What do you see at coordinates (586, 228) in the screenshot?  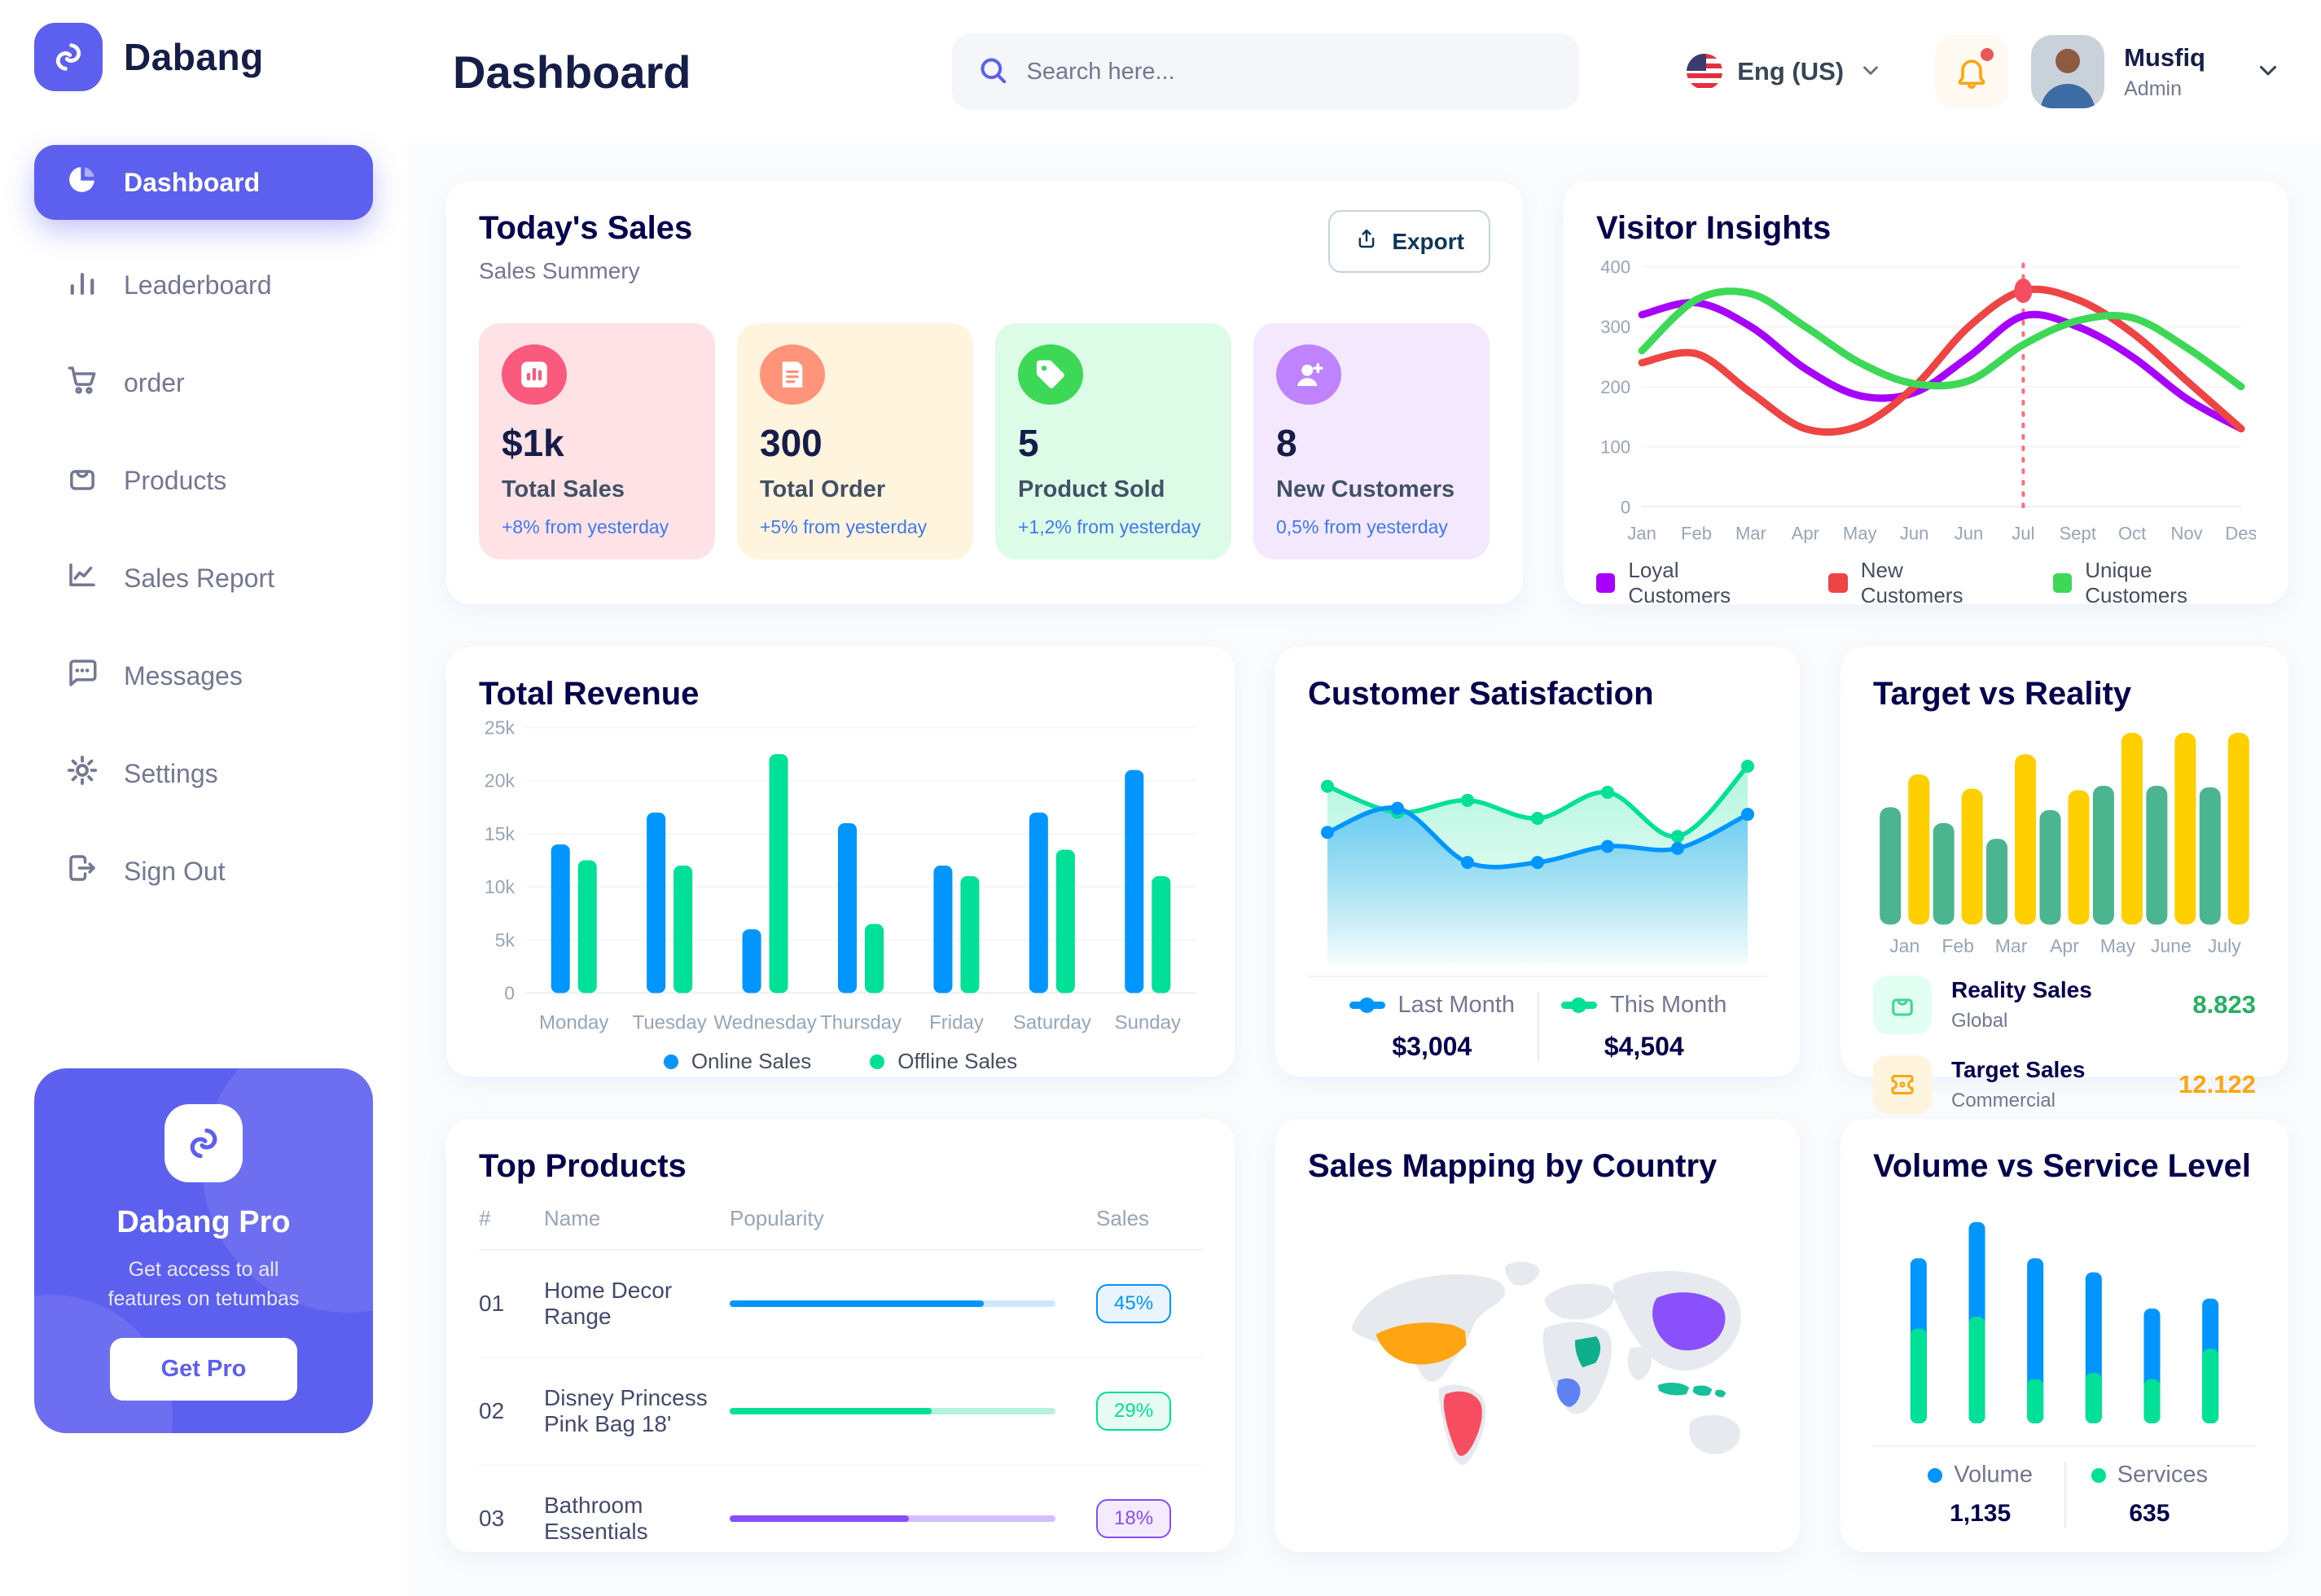 I see `todays-sales-title: Today's Sales` at bounding box center [586, 228].